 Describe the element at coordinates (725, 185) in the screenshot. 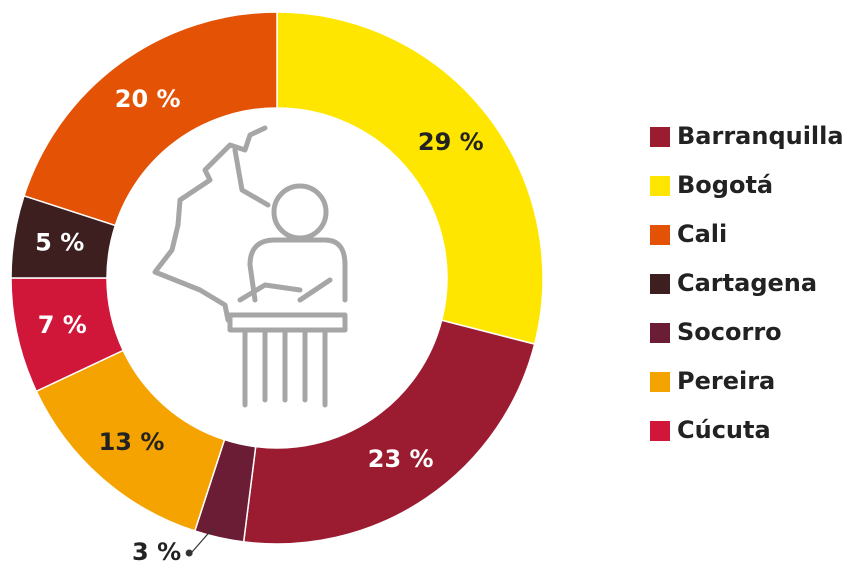

I see `legend-label: Bogotá` at that location.